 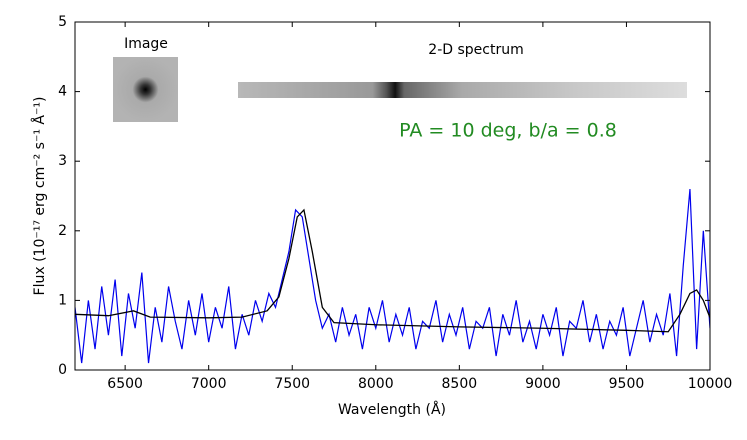 I want to click on image-inset, so click(x=145, y=89).